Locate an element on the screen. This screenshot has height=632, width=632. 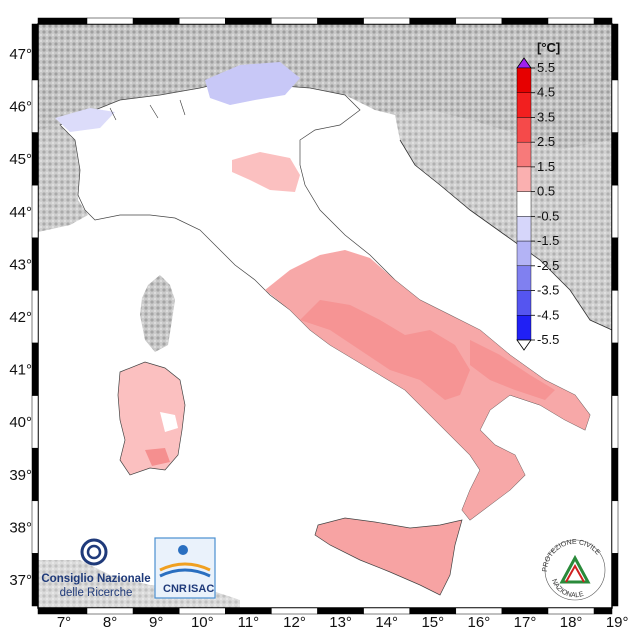
longitude-tick-label: 17° is located at coordinates (525, 622).